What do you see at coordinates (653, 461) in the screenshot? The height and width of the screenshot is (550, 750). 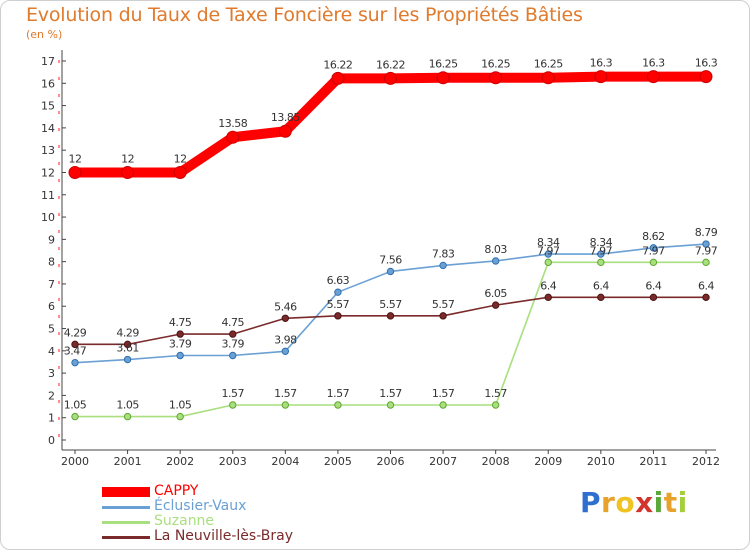 I see `x-tick-label: 2011` at bounding box center [653, 461].